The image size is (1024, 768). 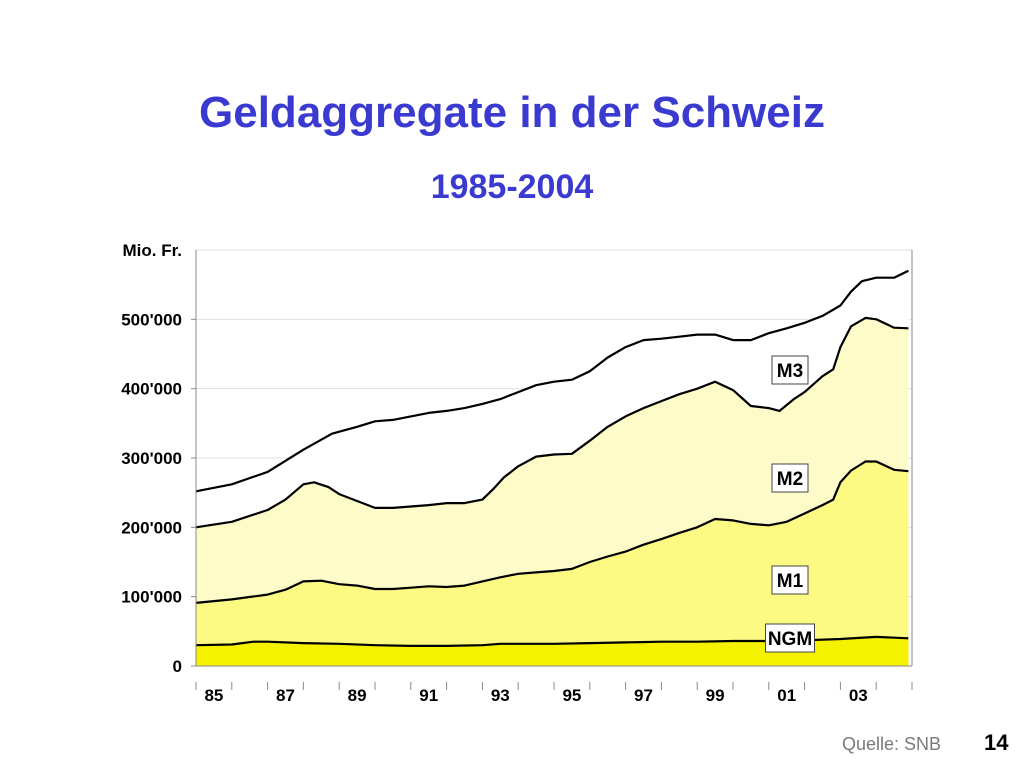 What do you see at coordinates (151, 493) in the screenshot?
I see `y-tick-labels: 0 100'000 200'000 300'000 400'000 500'000` at bounding box center [151, 493].